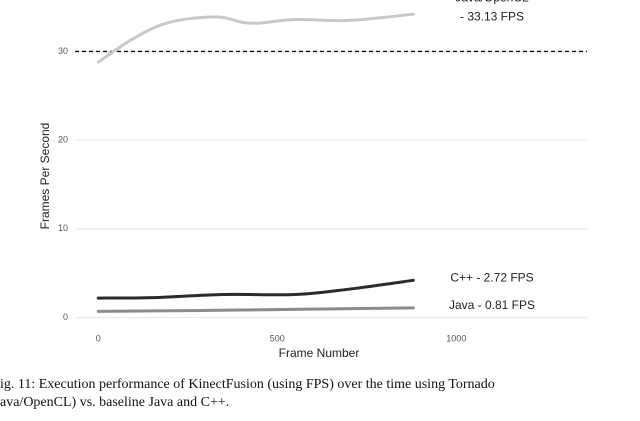  What do you see at coordinates (456, 338) in the screenshot?
I see `x-tick-label: 1000` at bounding box center [456, 338].